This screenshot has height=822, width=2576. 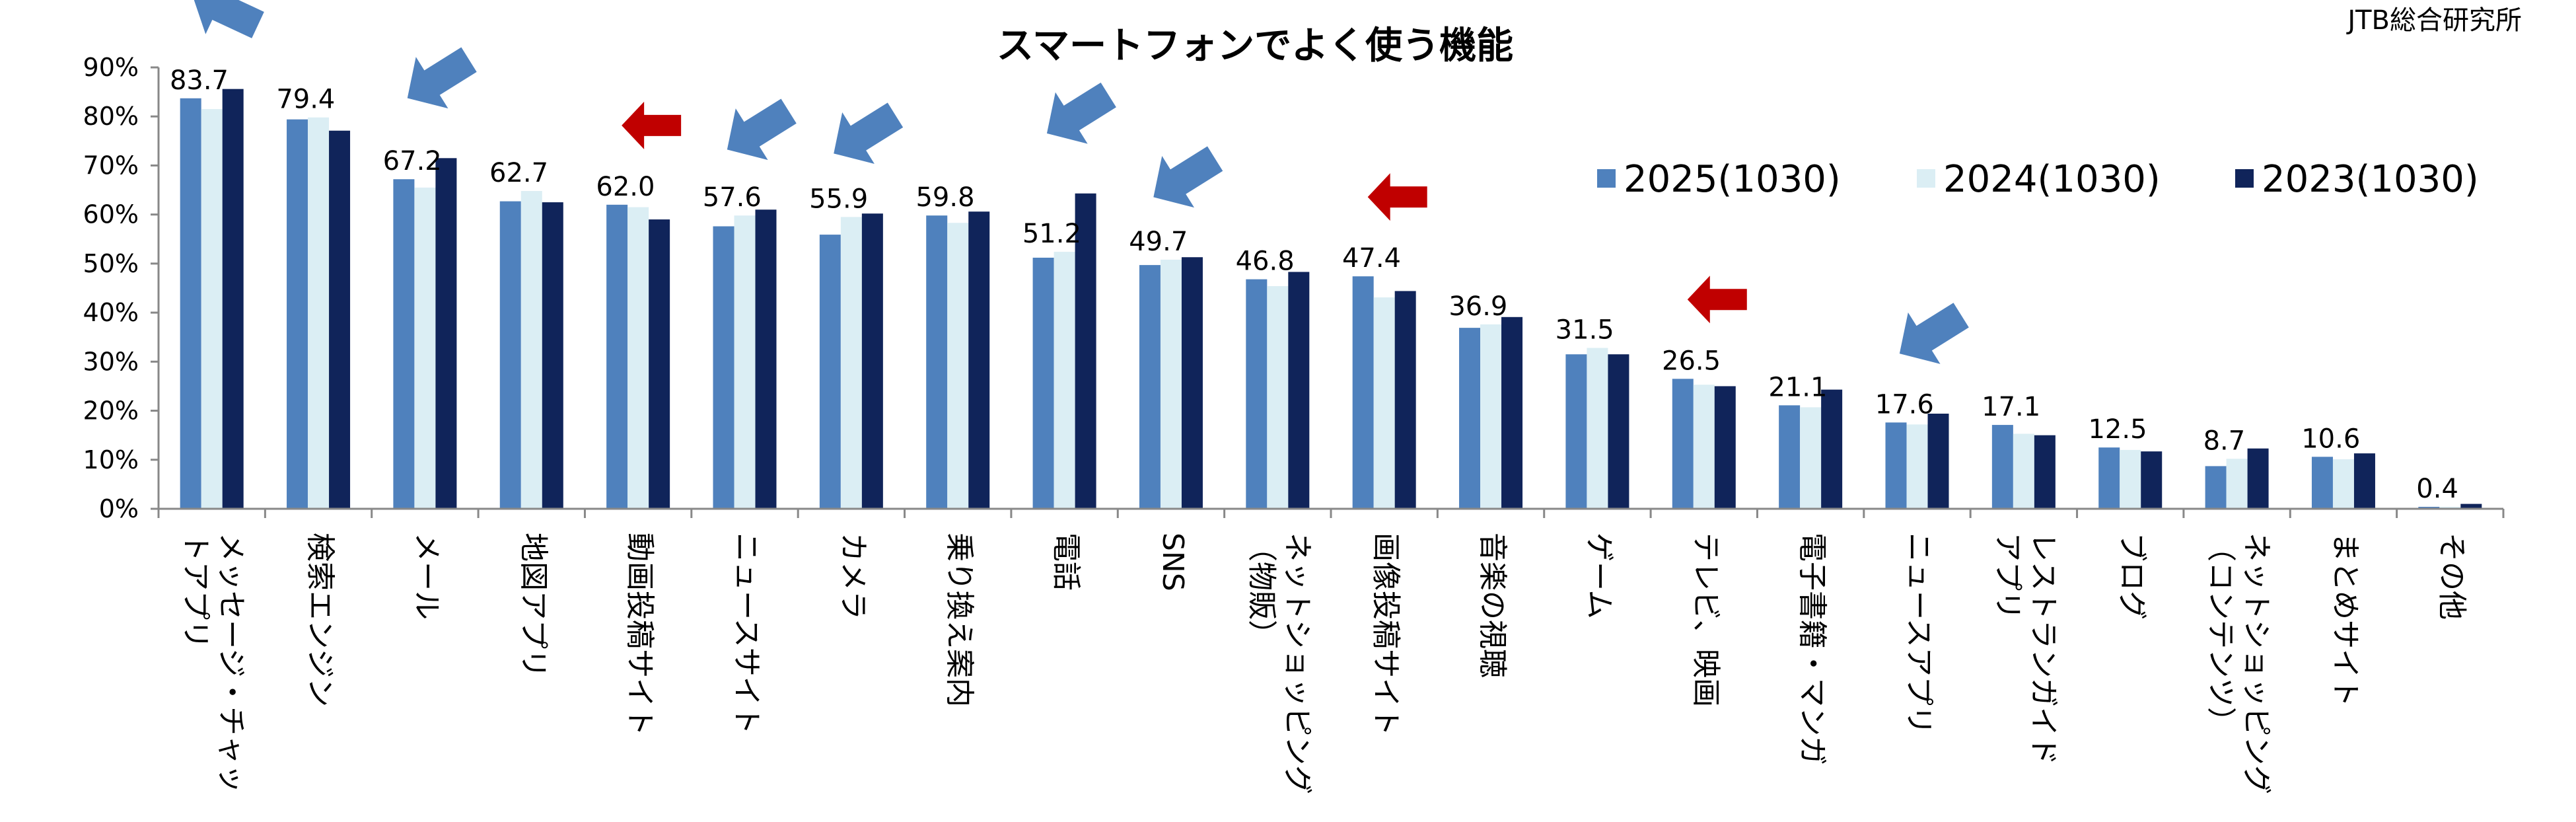 What do you see at coordinates (2331, 439) in the screenshot?
I see `data-label: 10.6` at bounding box center [2331, 439].